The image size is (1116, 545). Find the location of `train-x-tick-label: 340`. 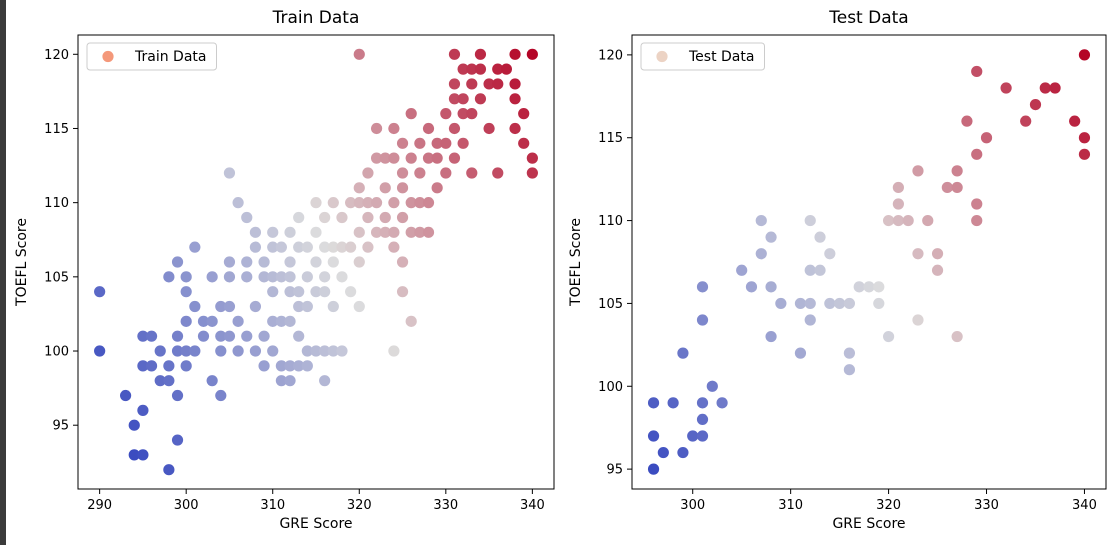

train-x-tick-label: 340 is located at coordinates (532, 505).